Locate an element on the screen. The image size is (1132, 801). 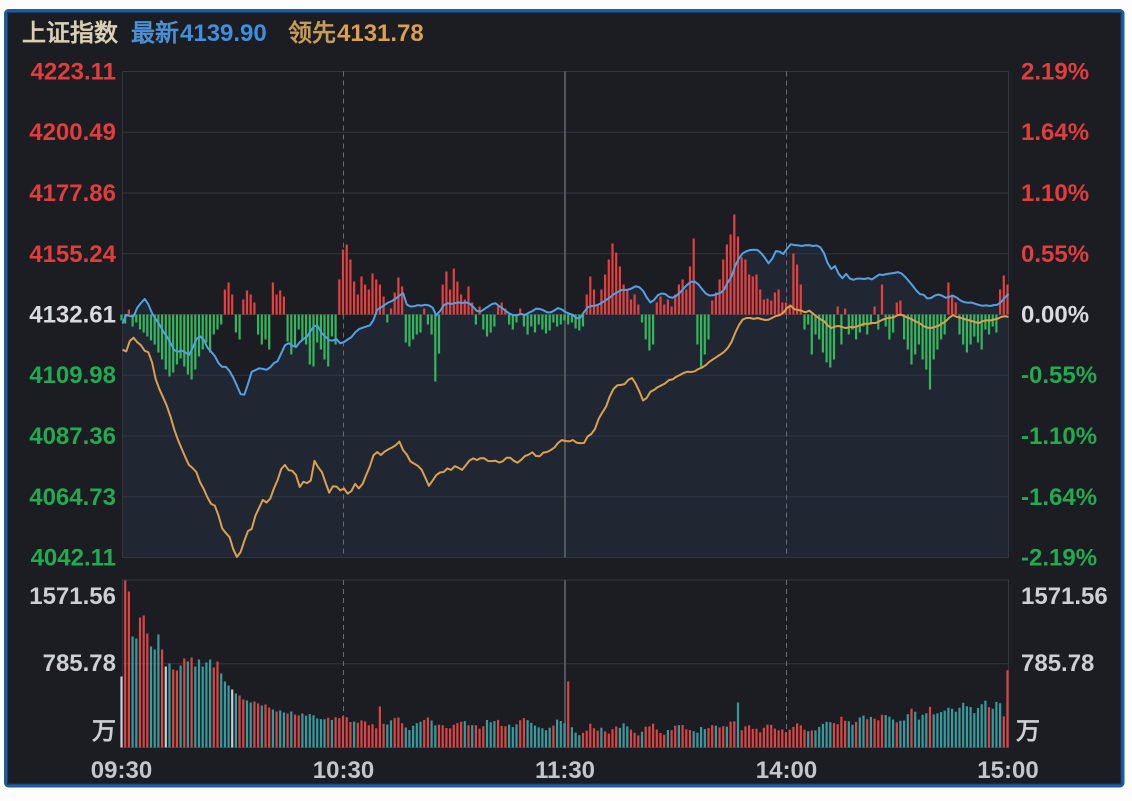
svg-text: -2.19% is located at coordinates (1059, 558).